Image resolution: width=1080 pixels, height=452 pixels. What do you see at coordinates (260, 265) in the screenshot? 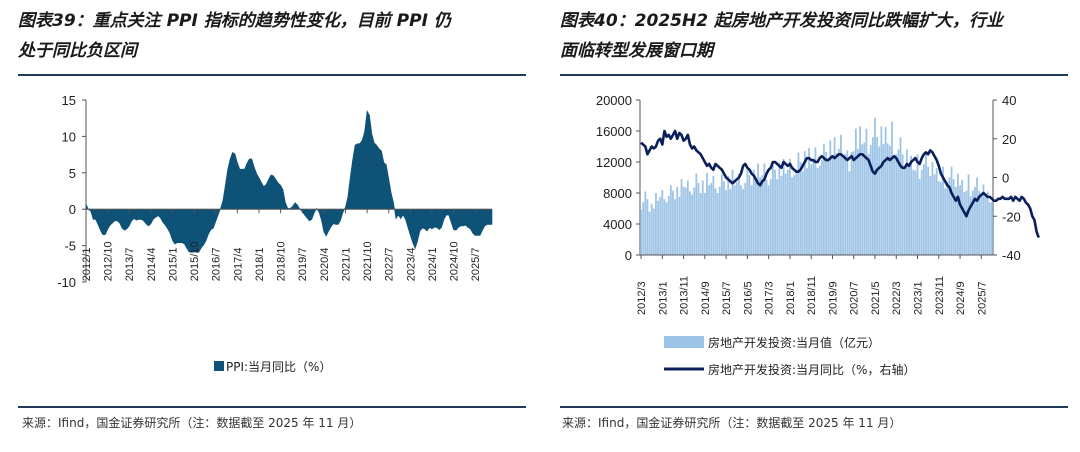
I see `ppi-x-tick-label: 2018/1` at bounding box center [260, 265].